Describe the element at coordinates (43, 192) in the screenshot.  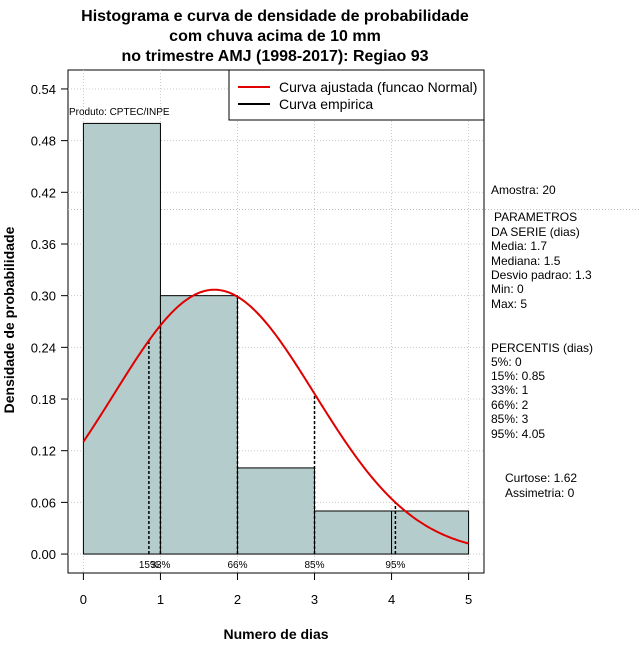
I see `y-tick-label-7: 0.42` at that location.